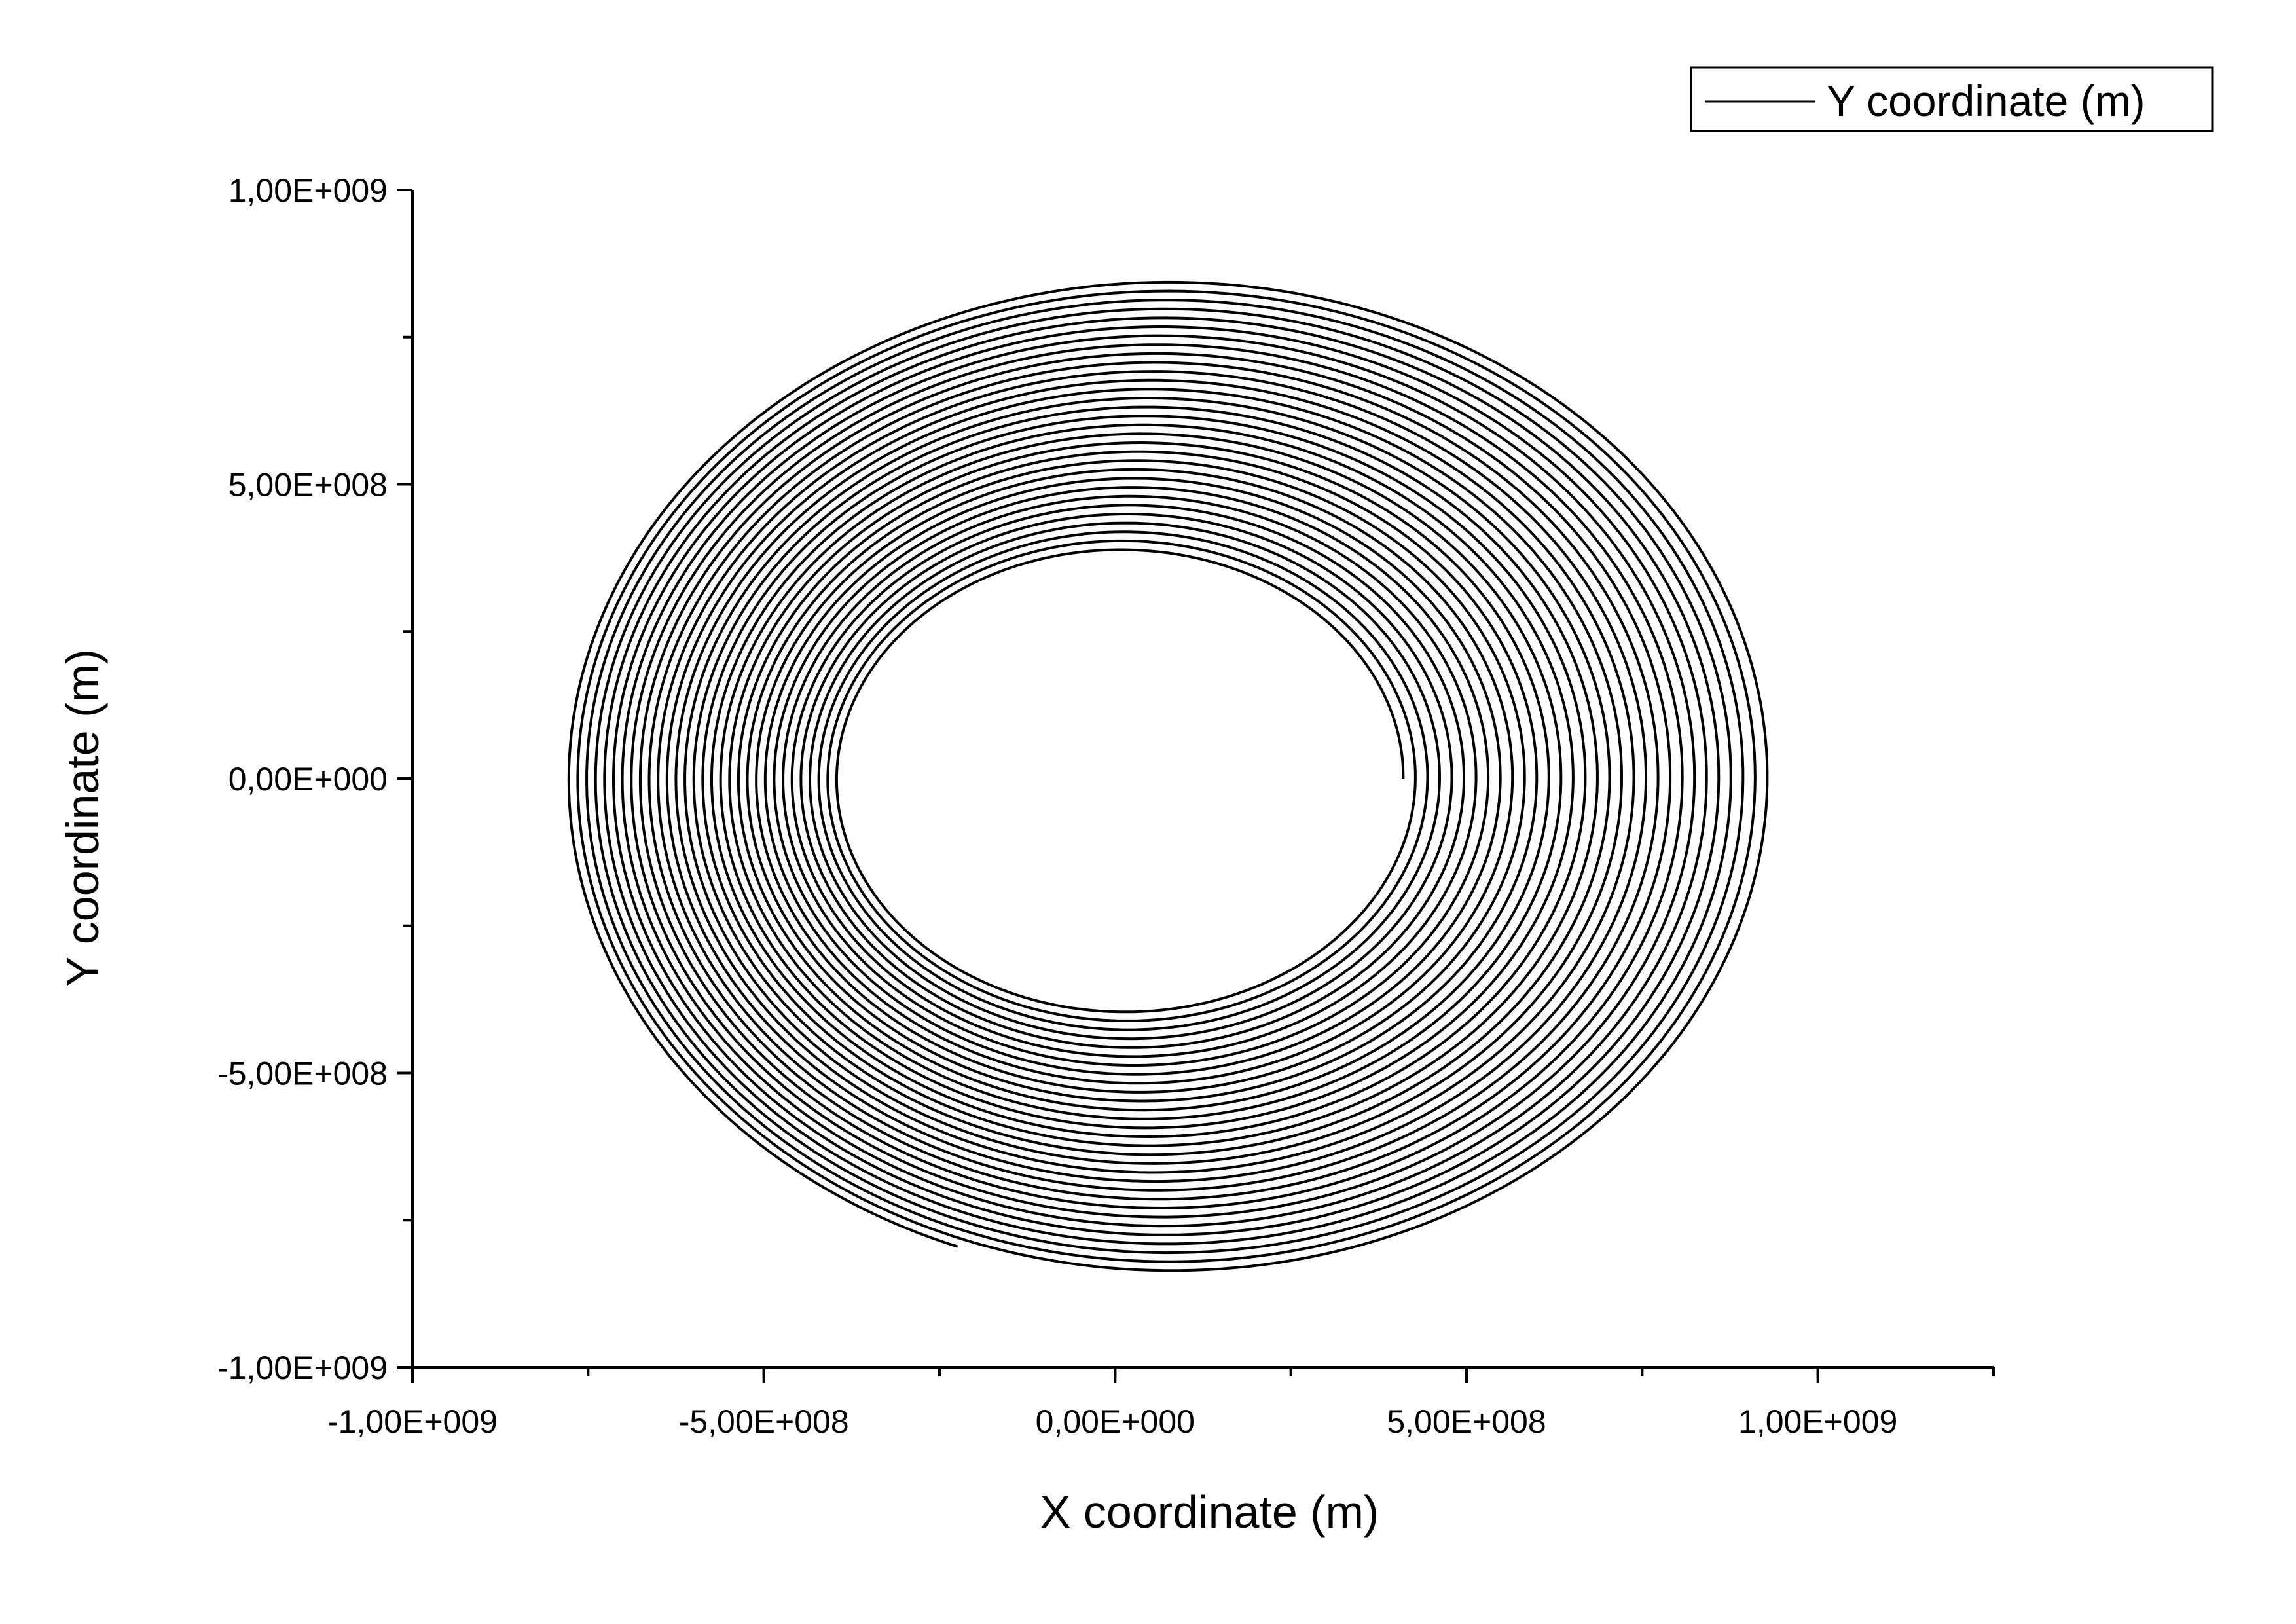 Image resolution: width=2296 pixels, height=1624 pixels. Describe the element at coordinates (1817, 1421) in the screenshot. I see `x-tick-label: 1,00E+009` at that location.